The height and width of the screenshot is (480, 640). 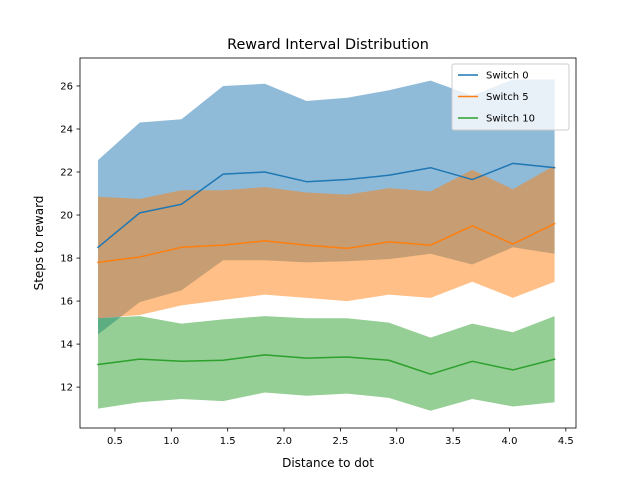 What do you see at coordinates (39, 243) in the screenshot?
I see `y-axis-label: Steps to reward` at bounding box center [39, 243].